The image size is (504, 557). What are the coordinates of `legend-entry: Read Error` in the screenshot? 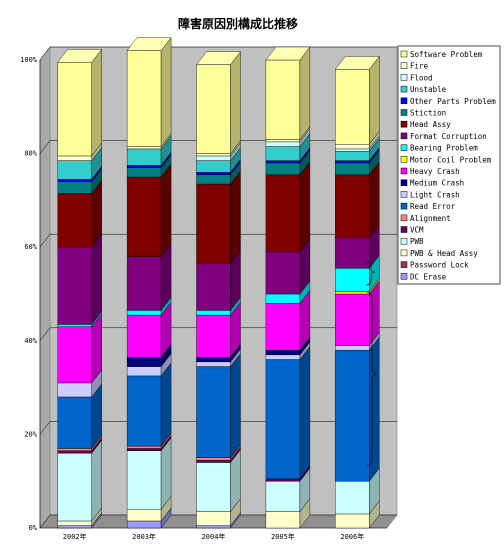 It's located at (433, 206).